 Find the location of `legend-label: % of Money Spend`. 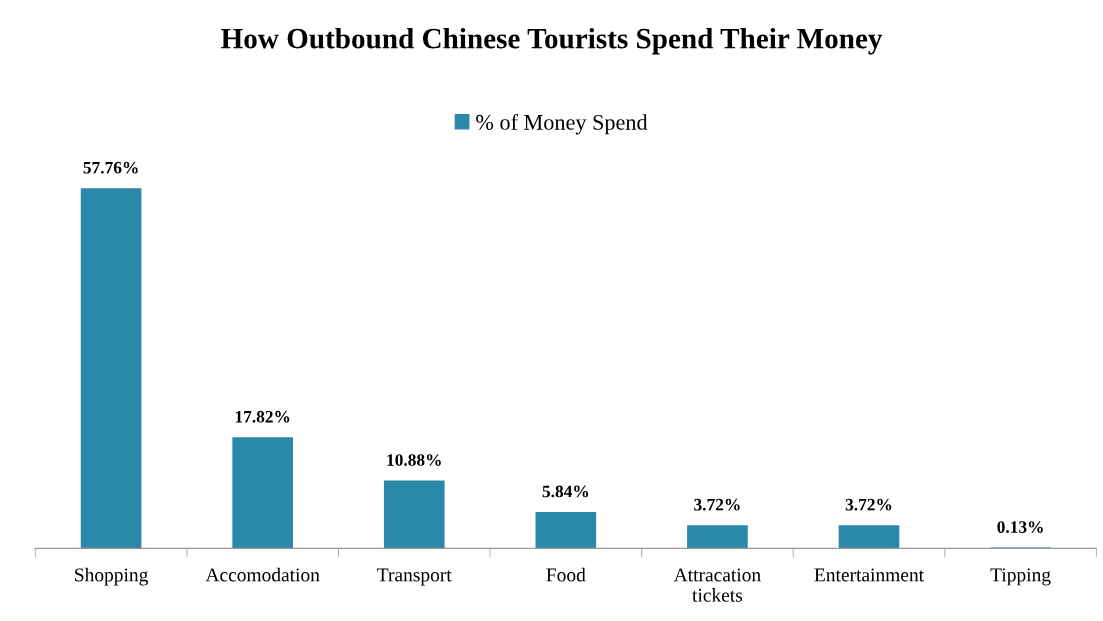

legend-label: % of Money Spend is located at coordinates (562, 124).